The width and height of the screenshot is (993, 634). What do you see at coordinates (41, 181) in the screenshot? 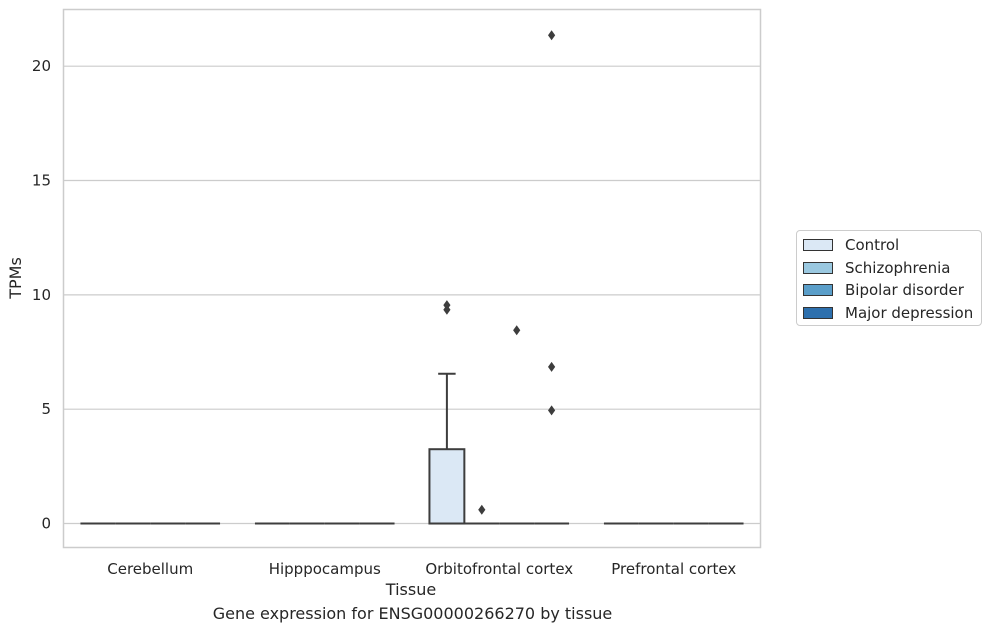
I see `y-tick-label: 15` at bounding box center [41, 181].